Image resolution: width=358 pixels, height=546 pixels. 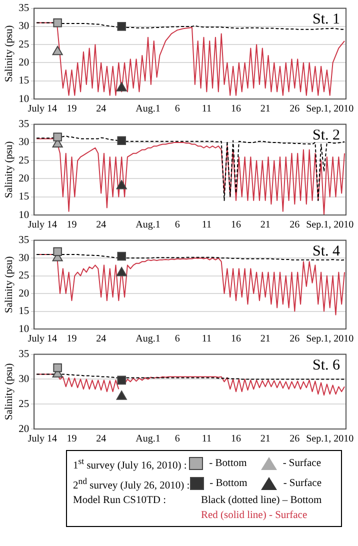 What do you see at coordinates (326, 366) in the screenshot?
I see `chart-title: St. 6` at bounding box center [326, 366].